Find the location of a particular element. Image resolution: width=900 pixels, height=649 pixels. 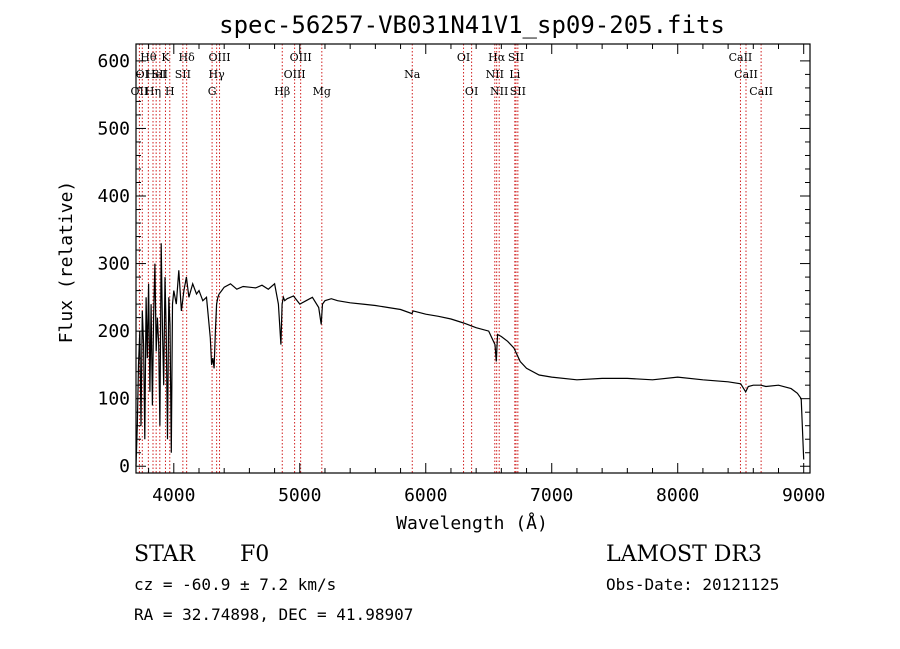

class-label: STAR is located at coordinates (165, 554).